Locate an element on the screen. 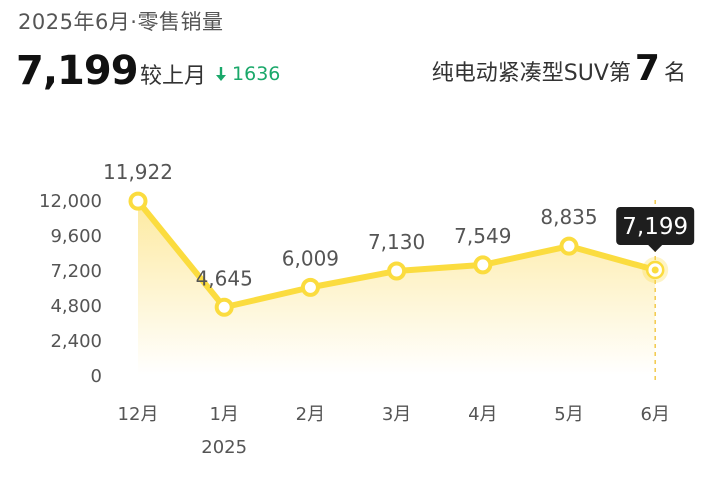 The image size is (720, 480). arrow-down-icon is located at coordinates (221, 74).